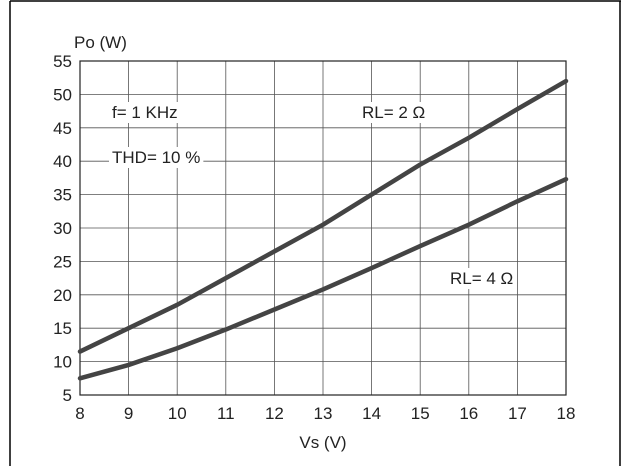 The width and height of the screenshot is (621, 466). Describe the element at coordinates (62, 328) in the screenshot. I see `y-tick-label: 15` at that location.